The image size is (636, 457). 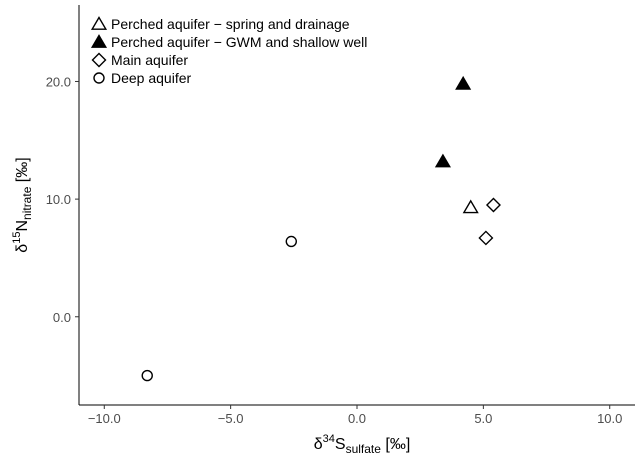 What do you see at coordinates (231, 418) in the screenshot?
I see `x-tick-label: −5.0` at bounding box center [231, 418].